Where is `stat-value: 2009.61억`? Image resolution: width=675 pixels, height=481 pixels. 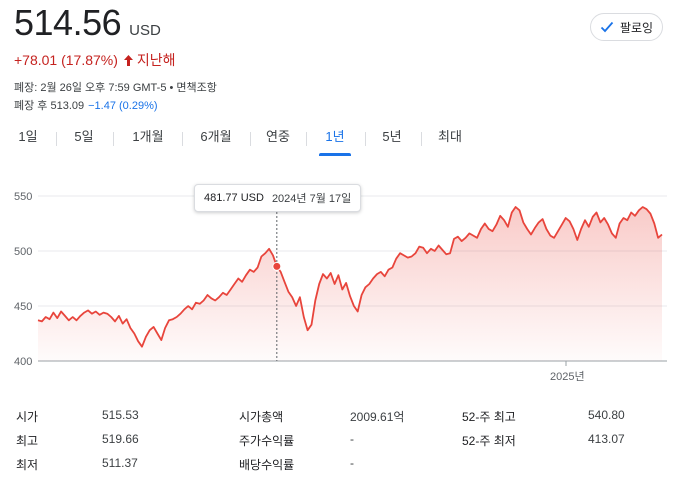
stat-value: 2009.61억 is located at coordinates (377, 417).